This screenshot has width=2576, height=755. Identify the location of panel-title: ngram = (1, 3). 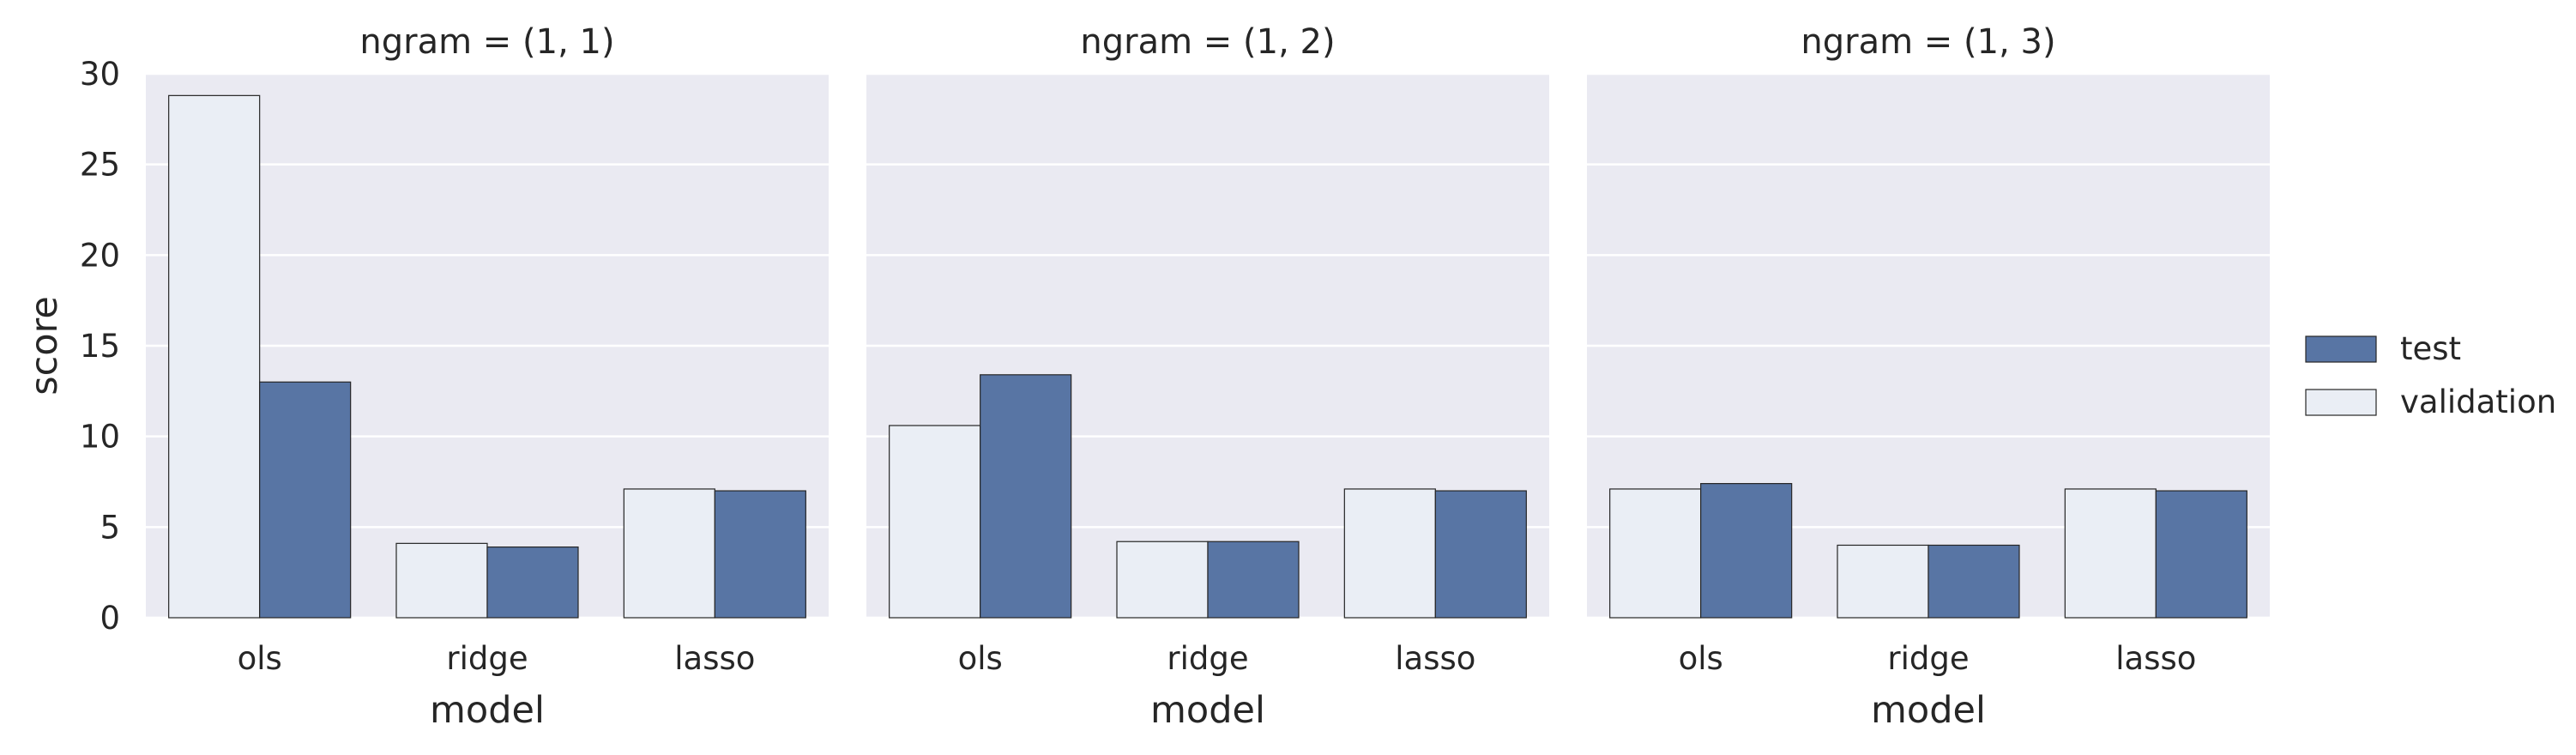
(1928, 42).